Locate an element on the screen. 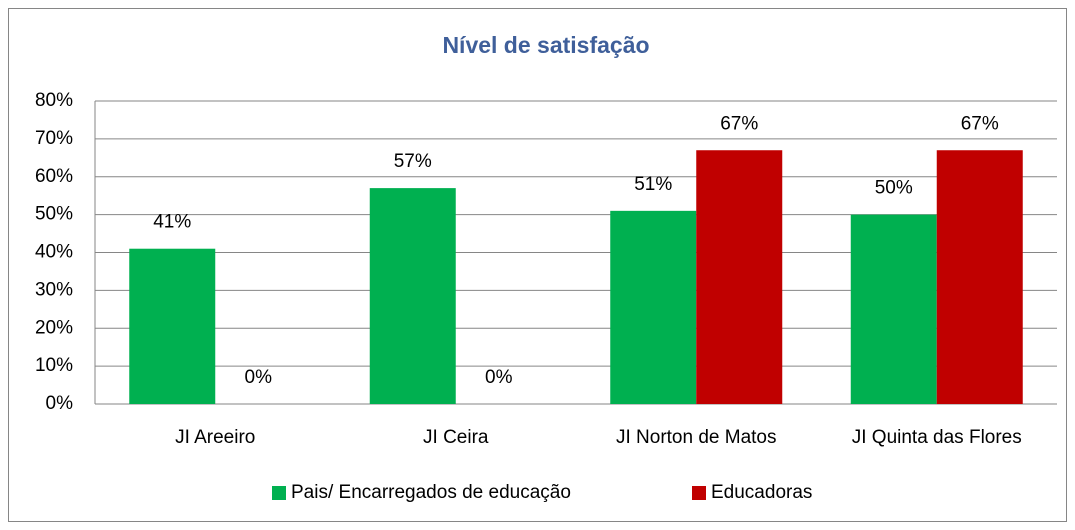 The image size is (1075, 530). data-label: 57% is located at coordinates (413, 161).